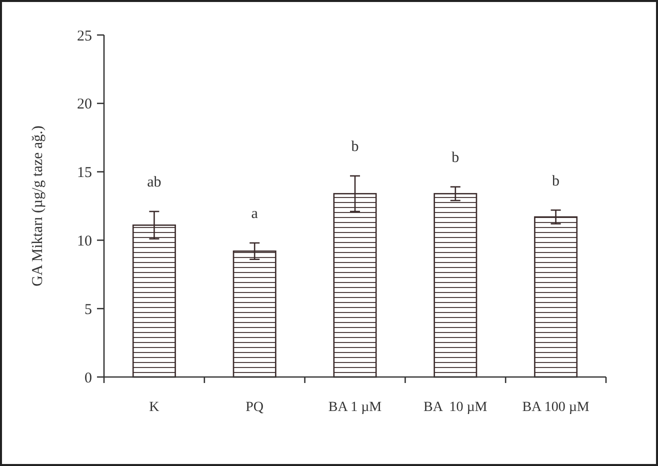 The height and width of the screenshot is (466, 658). I want to click on y-tick-label: 0, so click(88, 378).